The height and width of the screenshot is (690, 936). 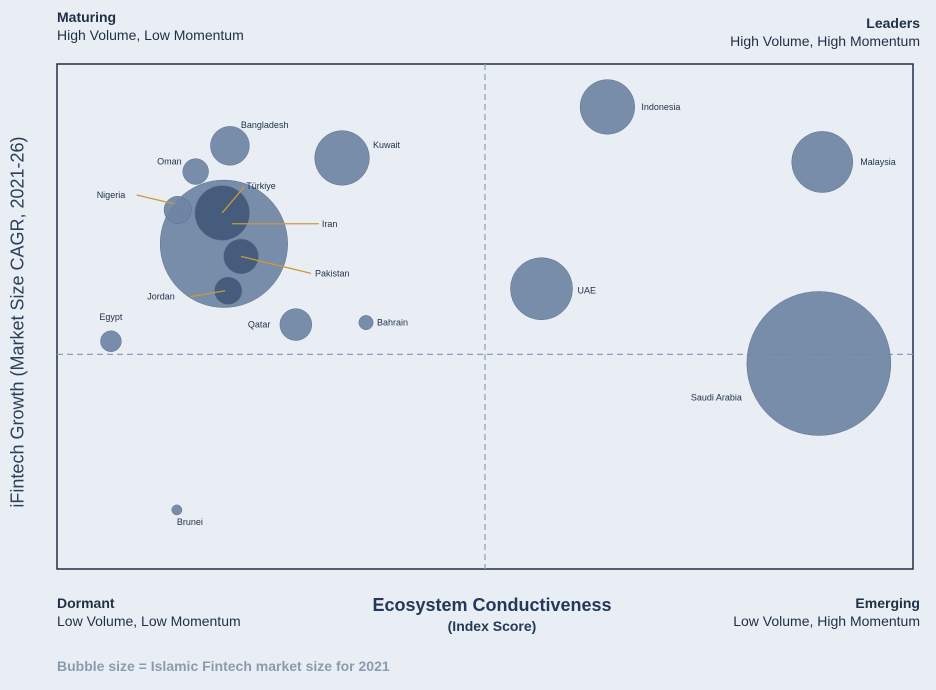 I want to click on leader-line-turkiye, so click(x=233, y=200).